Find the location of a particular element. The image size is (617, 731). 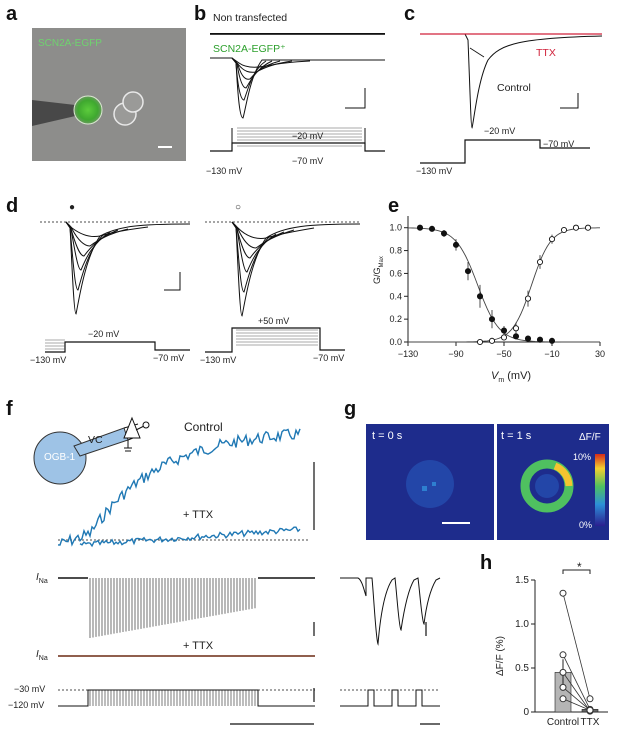

h-ytick-label: 0 is located at coordinates (526, 712).